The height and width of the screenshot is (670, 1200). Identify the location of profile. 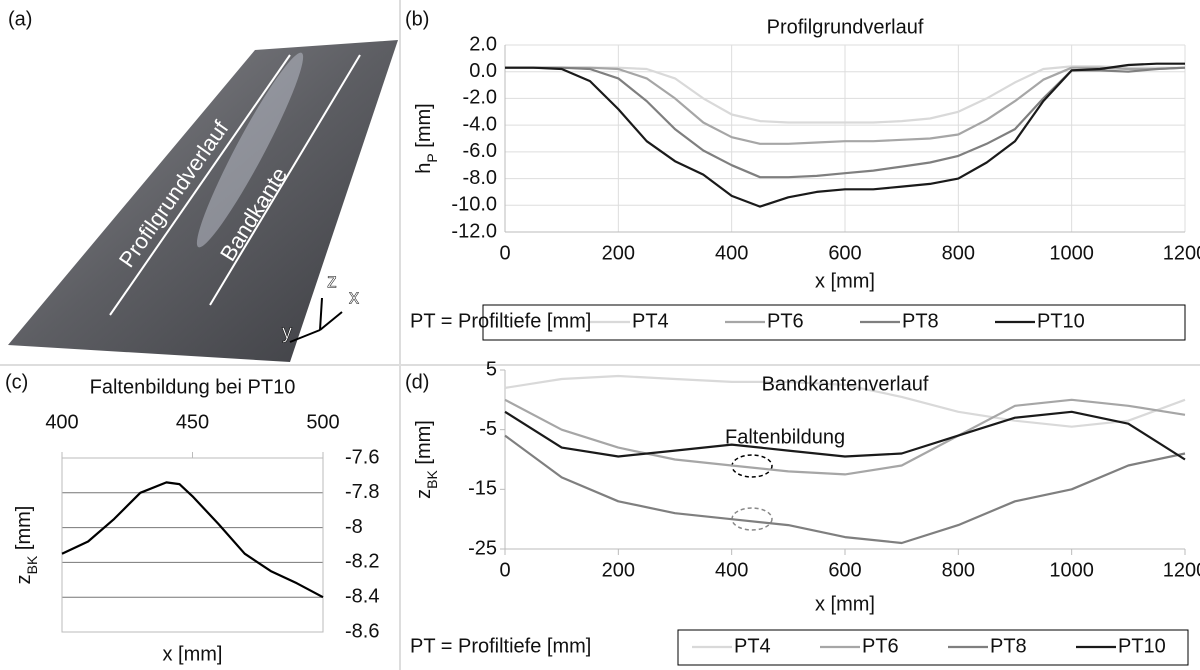
(250, 150).